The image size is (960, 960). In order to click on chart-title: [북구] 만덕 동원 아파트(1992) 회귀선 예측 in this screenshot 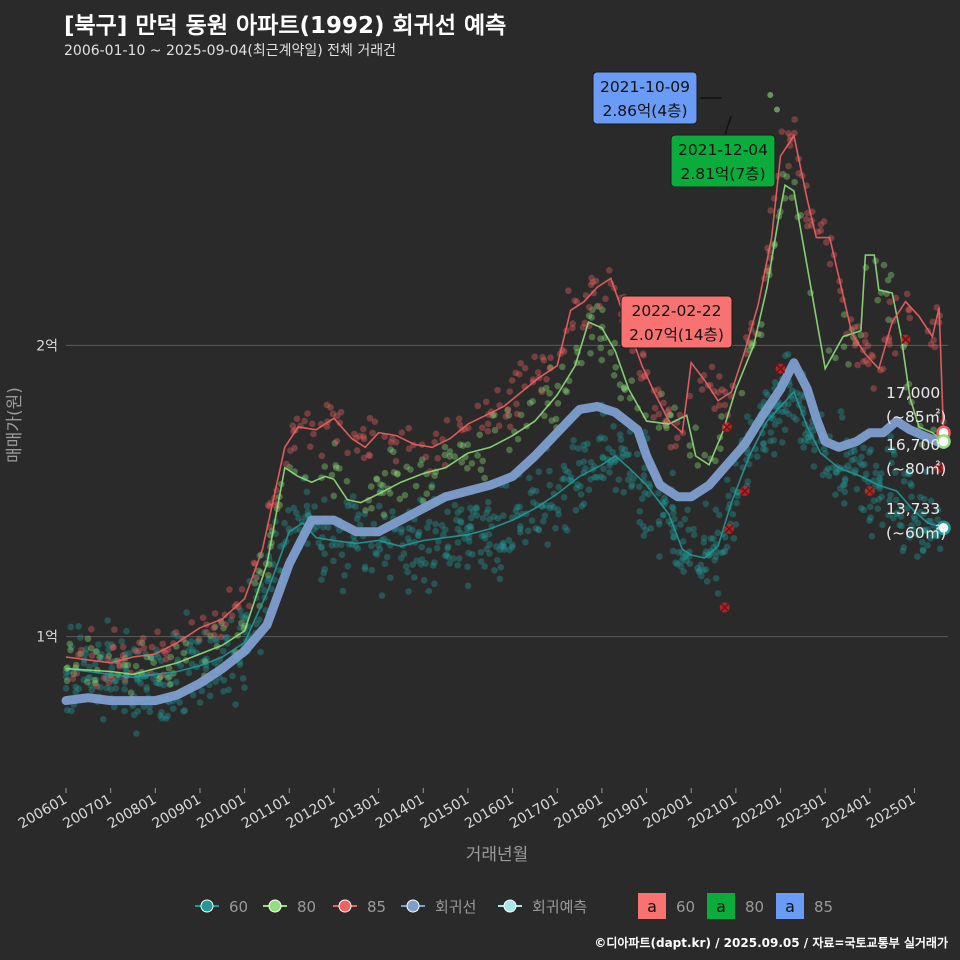, I will do `click(285, 26)`.